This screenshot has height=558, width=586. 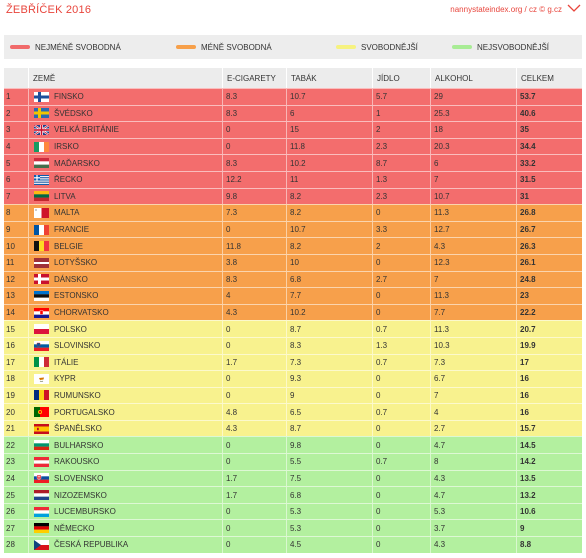 I want to click on celkem-cell: 34.4, so click(x=528, y=147).